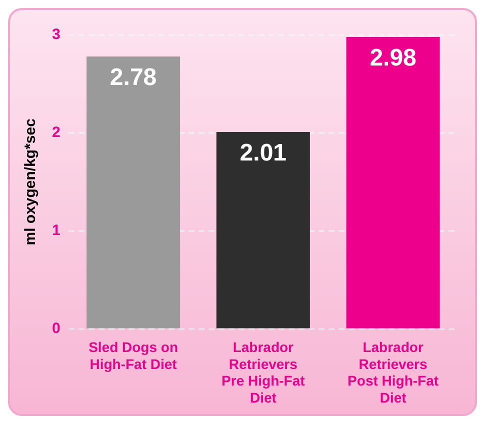 The width and height of the screenshot is (485, 424). Describe the element at coordinates (31, 182) in the screenshot. I see `y-axis-title: ml oxygen/kg*sec` at that location.